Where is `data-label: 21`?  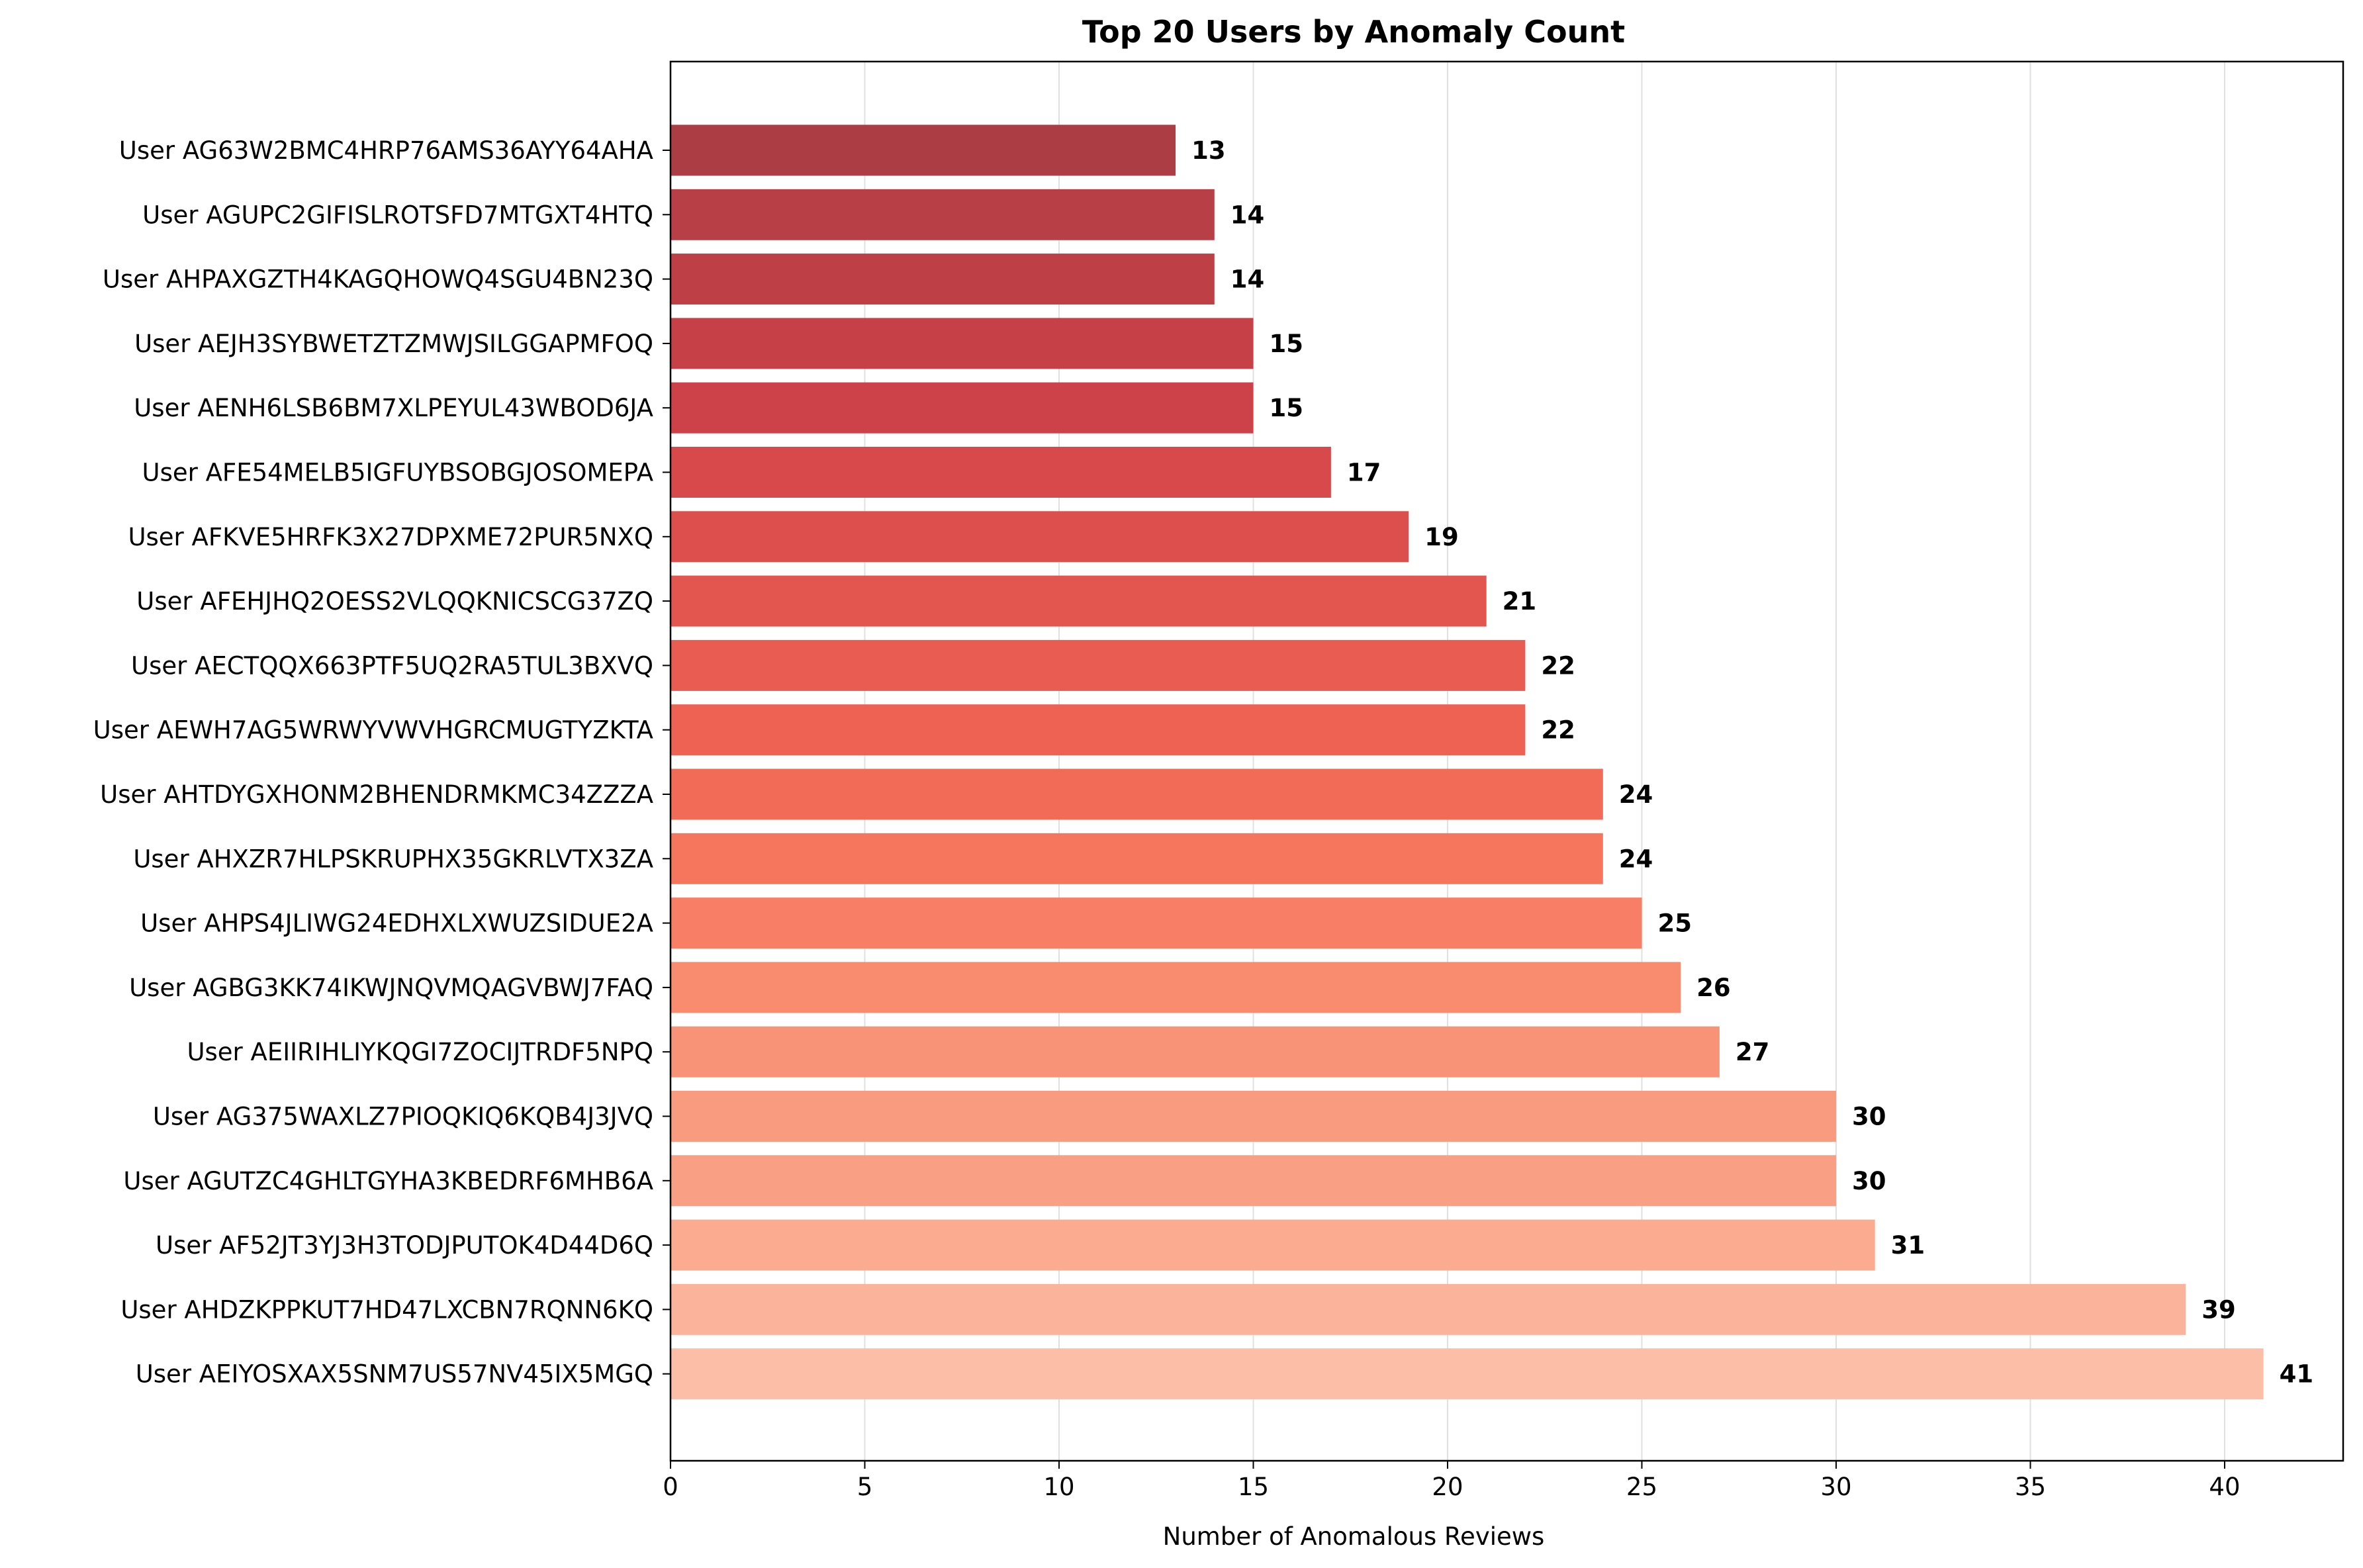
data-label: 21 is located at coordinates (1520, 601).